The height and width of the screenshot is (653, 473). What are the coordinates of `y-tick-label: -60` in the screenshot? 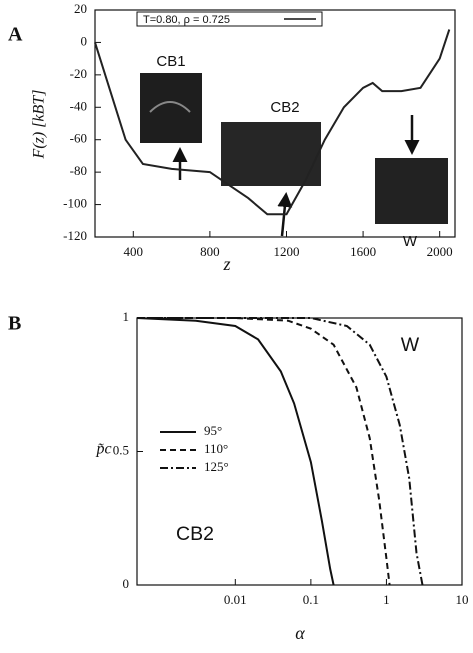 It's located at (78, 138).